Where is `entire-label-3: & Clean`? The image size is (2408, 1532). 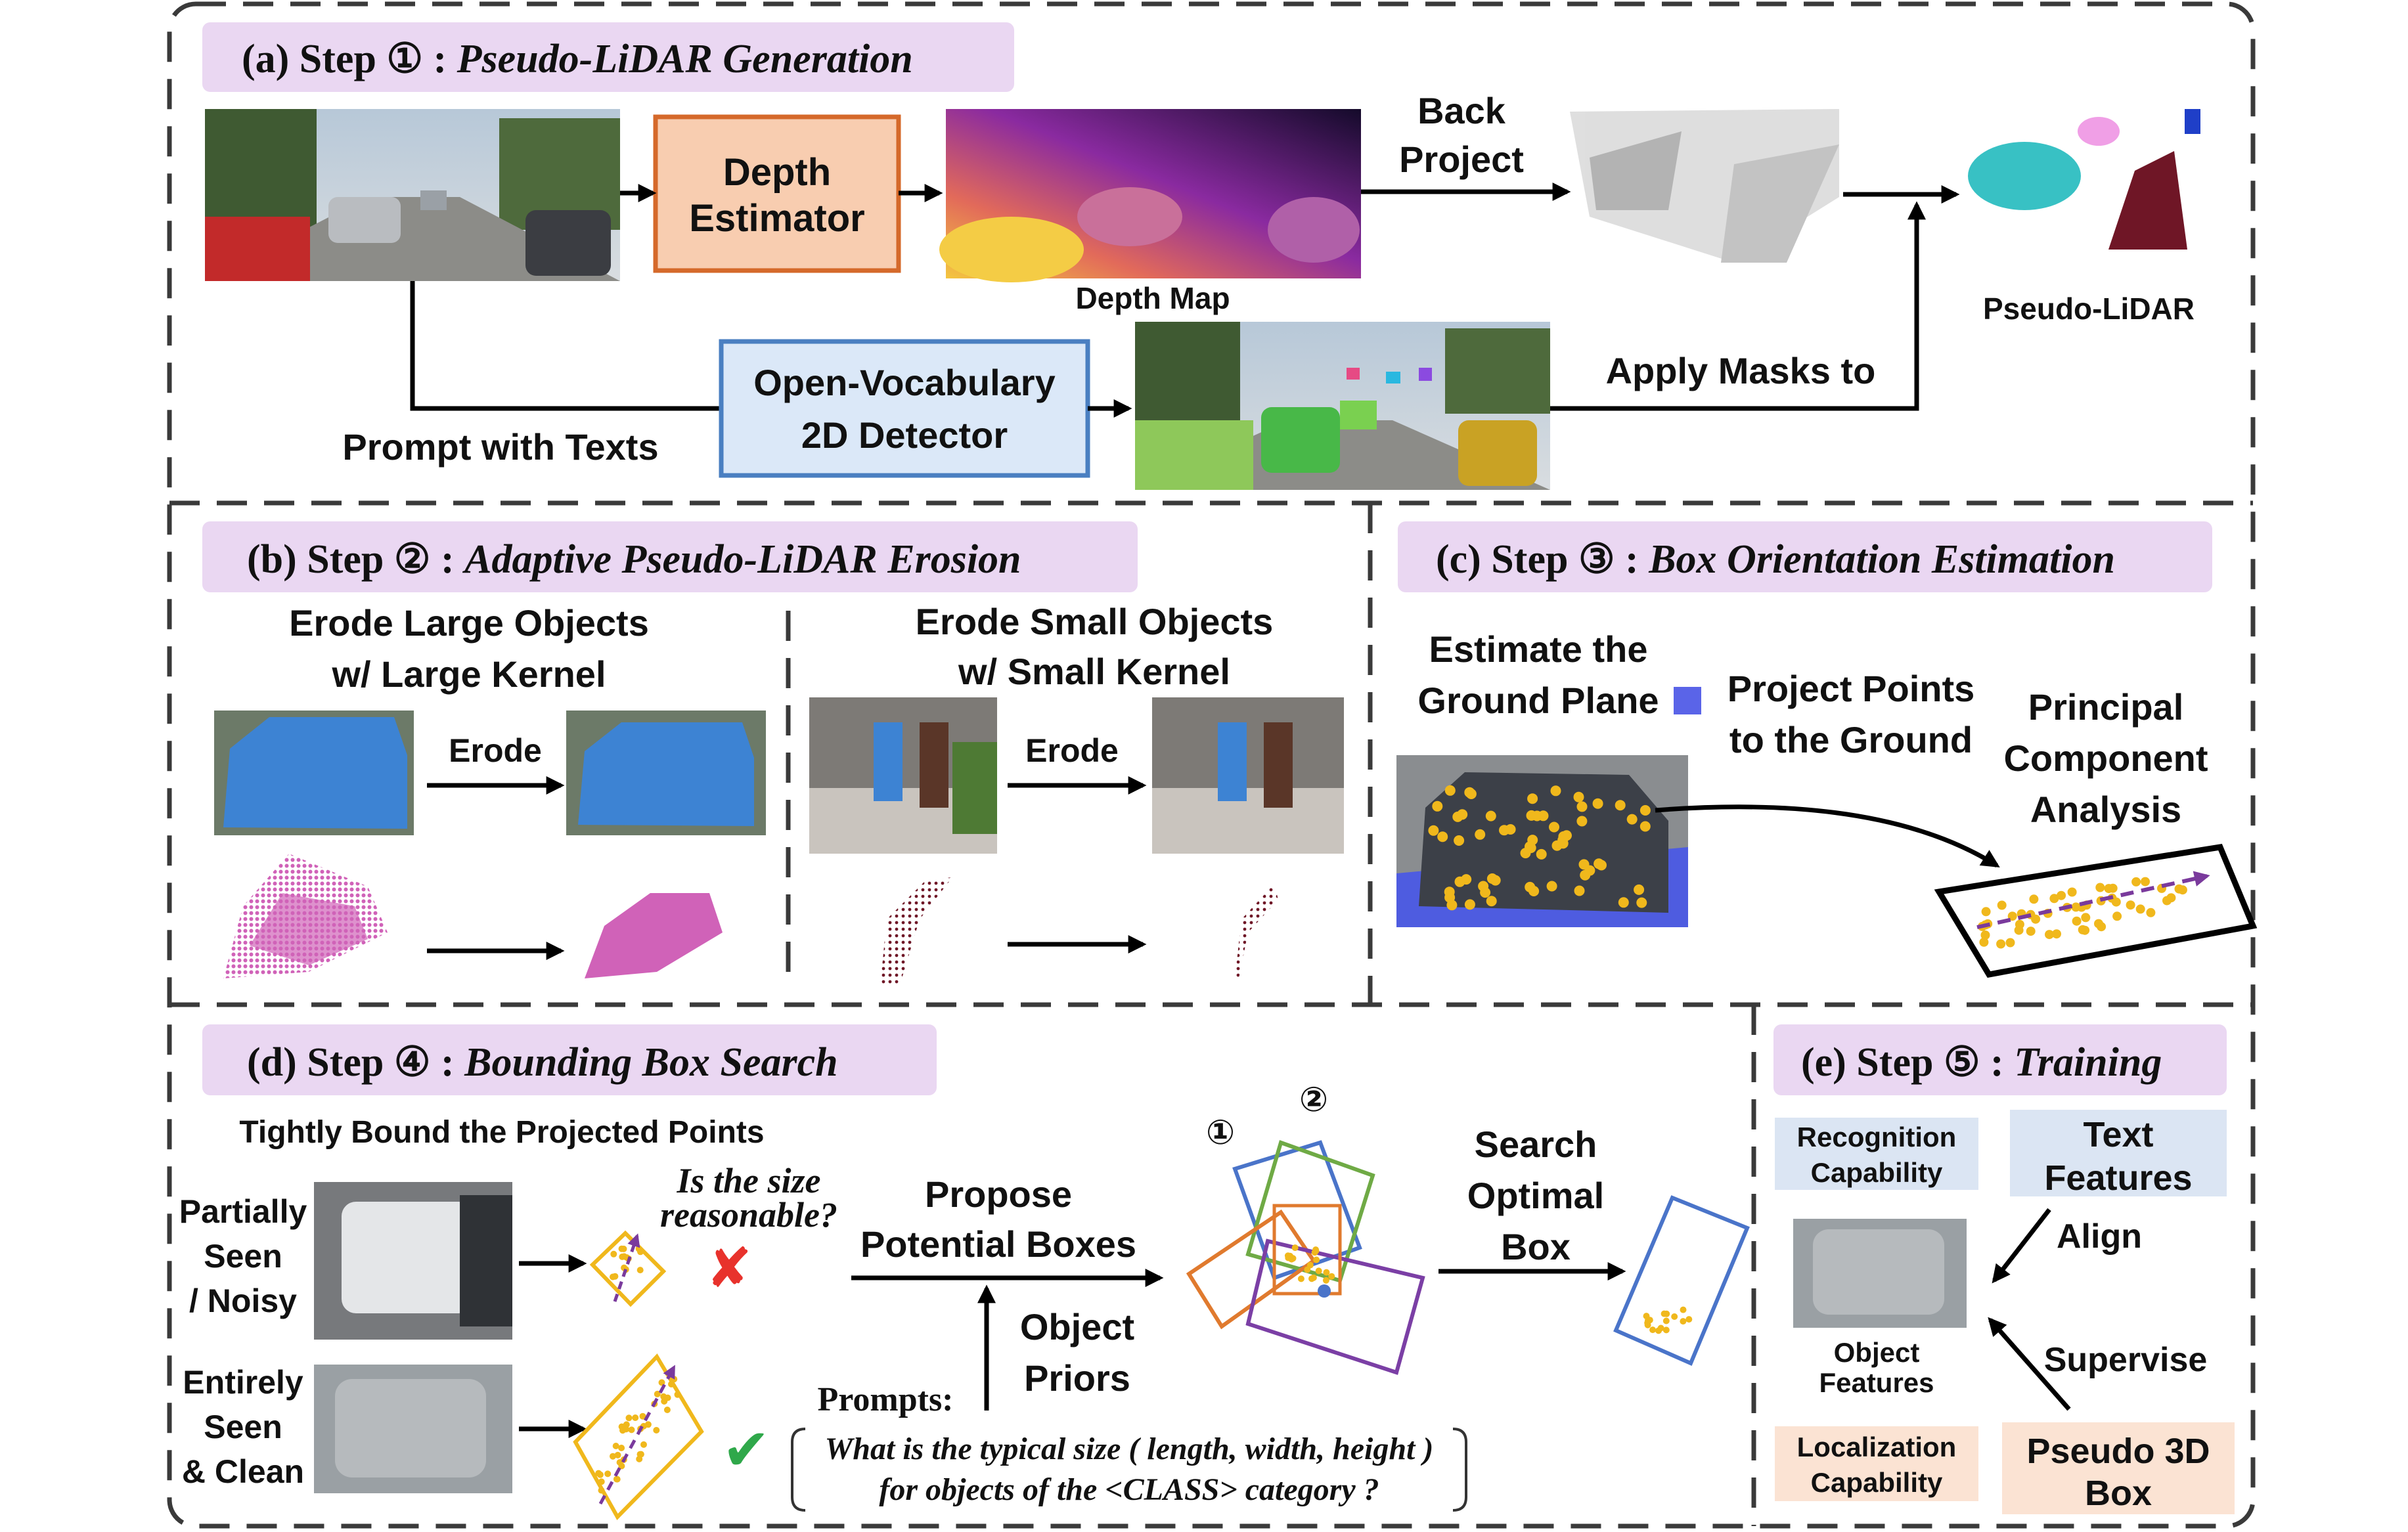 entire-label-3: & Clean is located at coordinates (243, 1471).